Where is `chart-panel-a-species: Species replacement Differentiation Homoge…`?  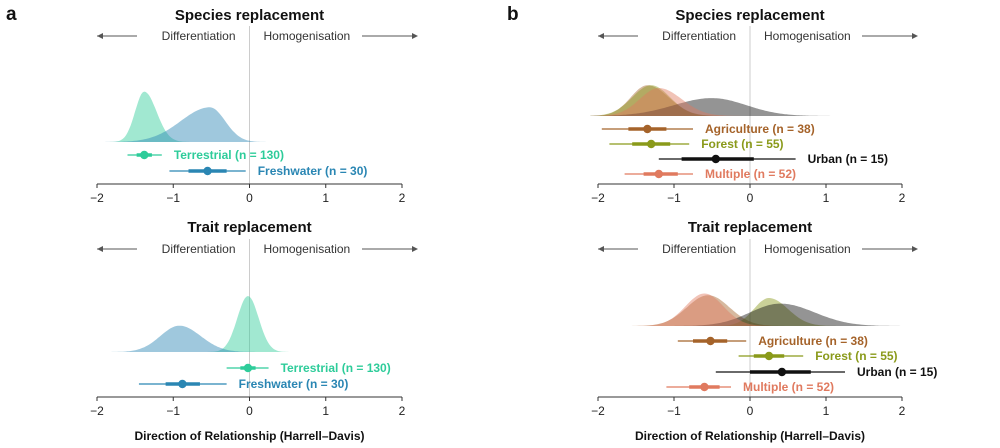 chart-panel-a-species: Species replacement Differentiation Homoge… is located at coordinates (253, 106).